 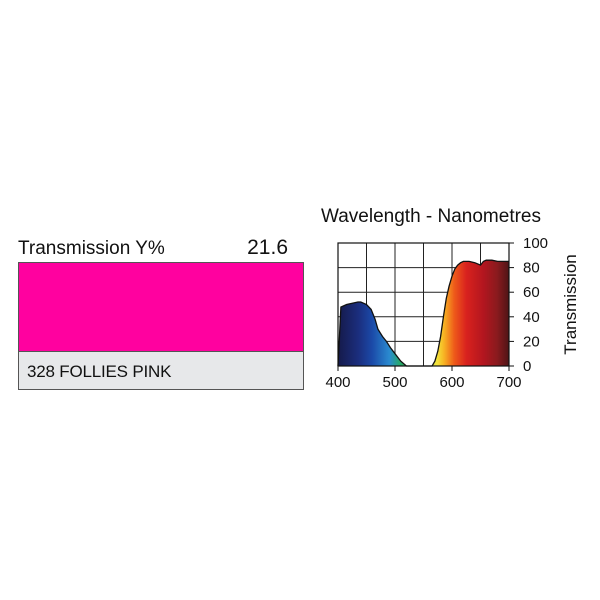 I want to click on filter-swatch-panel: Transmission Y% 21.6 328 FOLLIES PINK, so click(x=162, y=313).